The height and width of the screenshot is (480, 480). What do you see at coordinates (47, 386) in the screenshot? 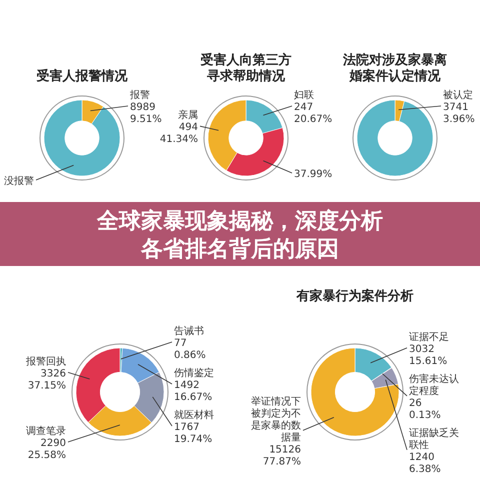
I see `data-label: 37.15%` at bounding box center [47, 386].